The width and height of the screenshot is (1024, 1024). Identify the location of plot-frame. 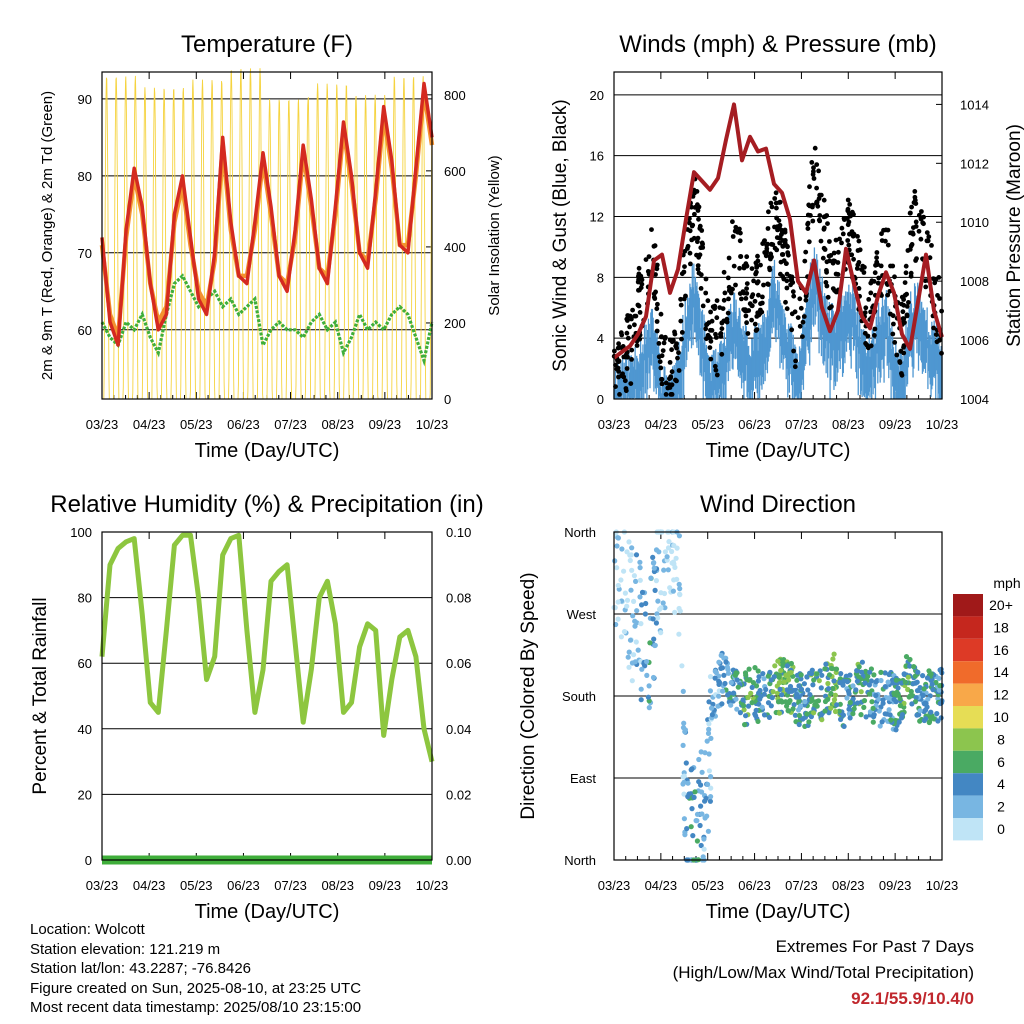
(778, 235).